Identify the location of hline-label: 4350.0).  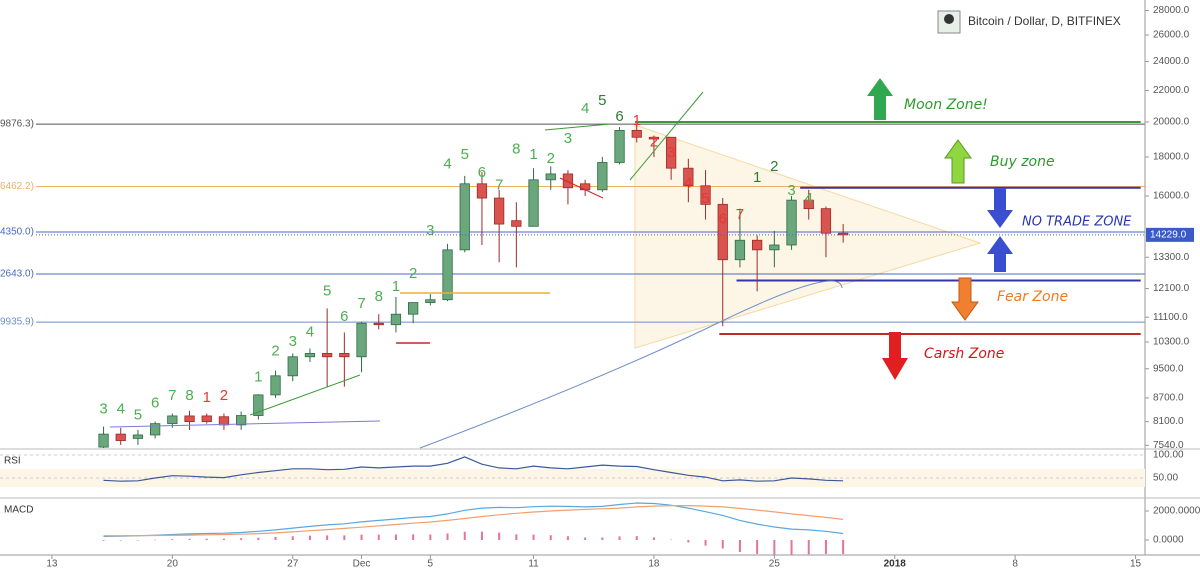
(17, 232).